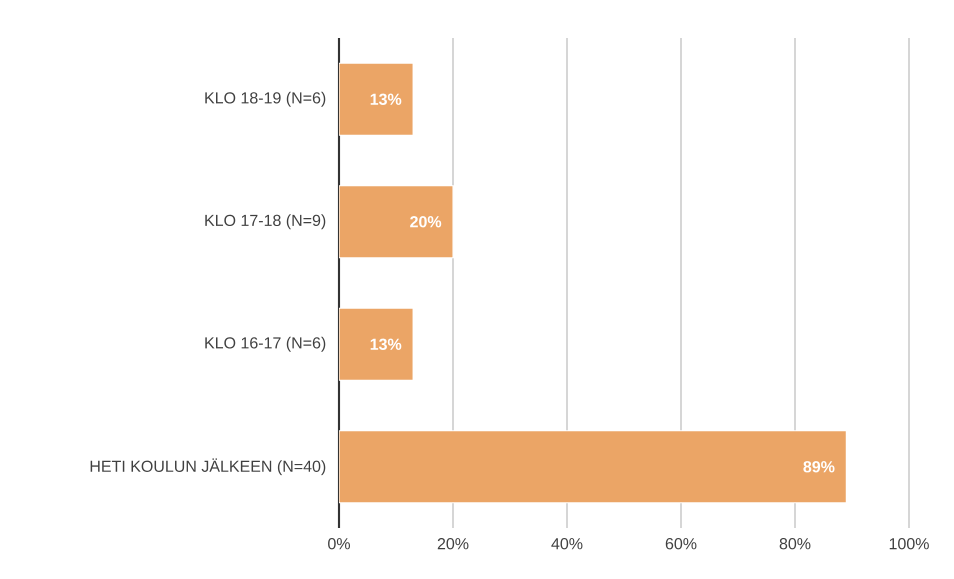 This screenshot has width=954, height=579. What do you see at coordinates (453, 544) in the screenshot?
I see `x-tick-label: 20%` at bounding box center [453, 544].